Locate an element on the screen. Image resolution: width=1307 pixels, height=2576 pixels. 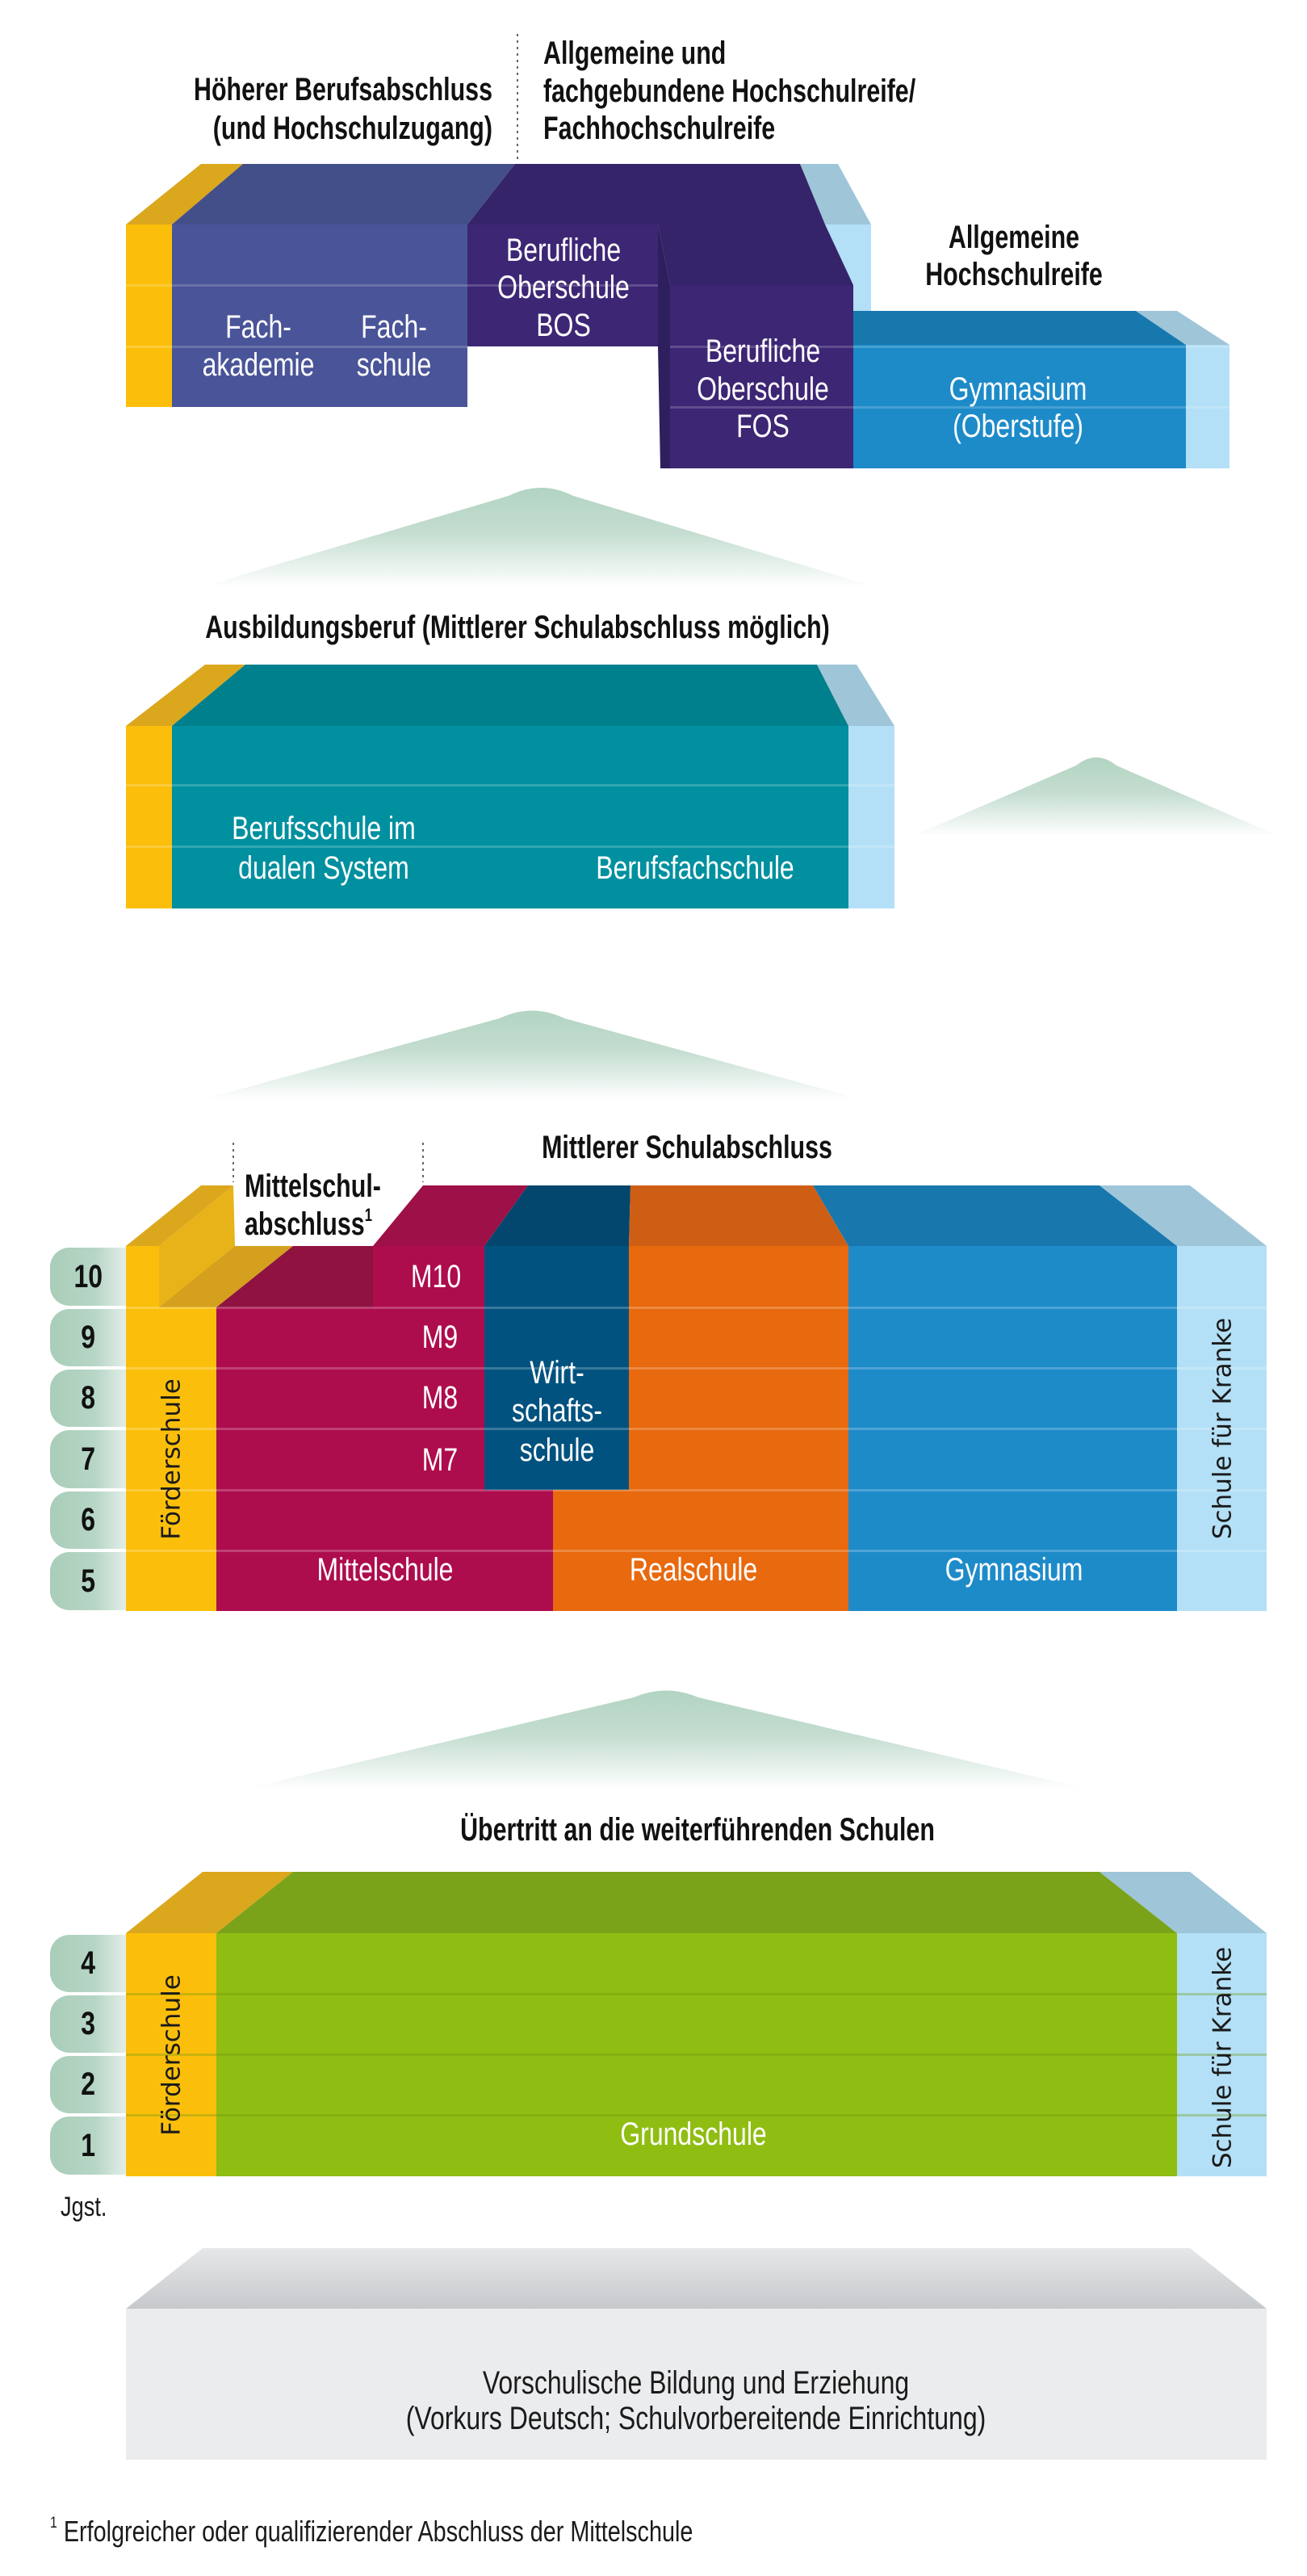
grade-number: 4 is located at coordinates (88, 1963).